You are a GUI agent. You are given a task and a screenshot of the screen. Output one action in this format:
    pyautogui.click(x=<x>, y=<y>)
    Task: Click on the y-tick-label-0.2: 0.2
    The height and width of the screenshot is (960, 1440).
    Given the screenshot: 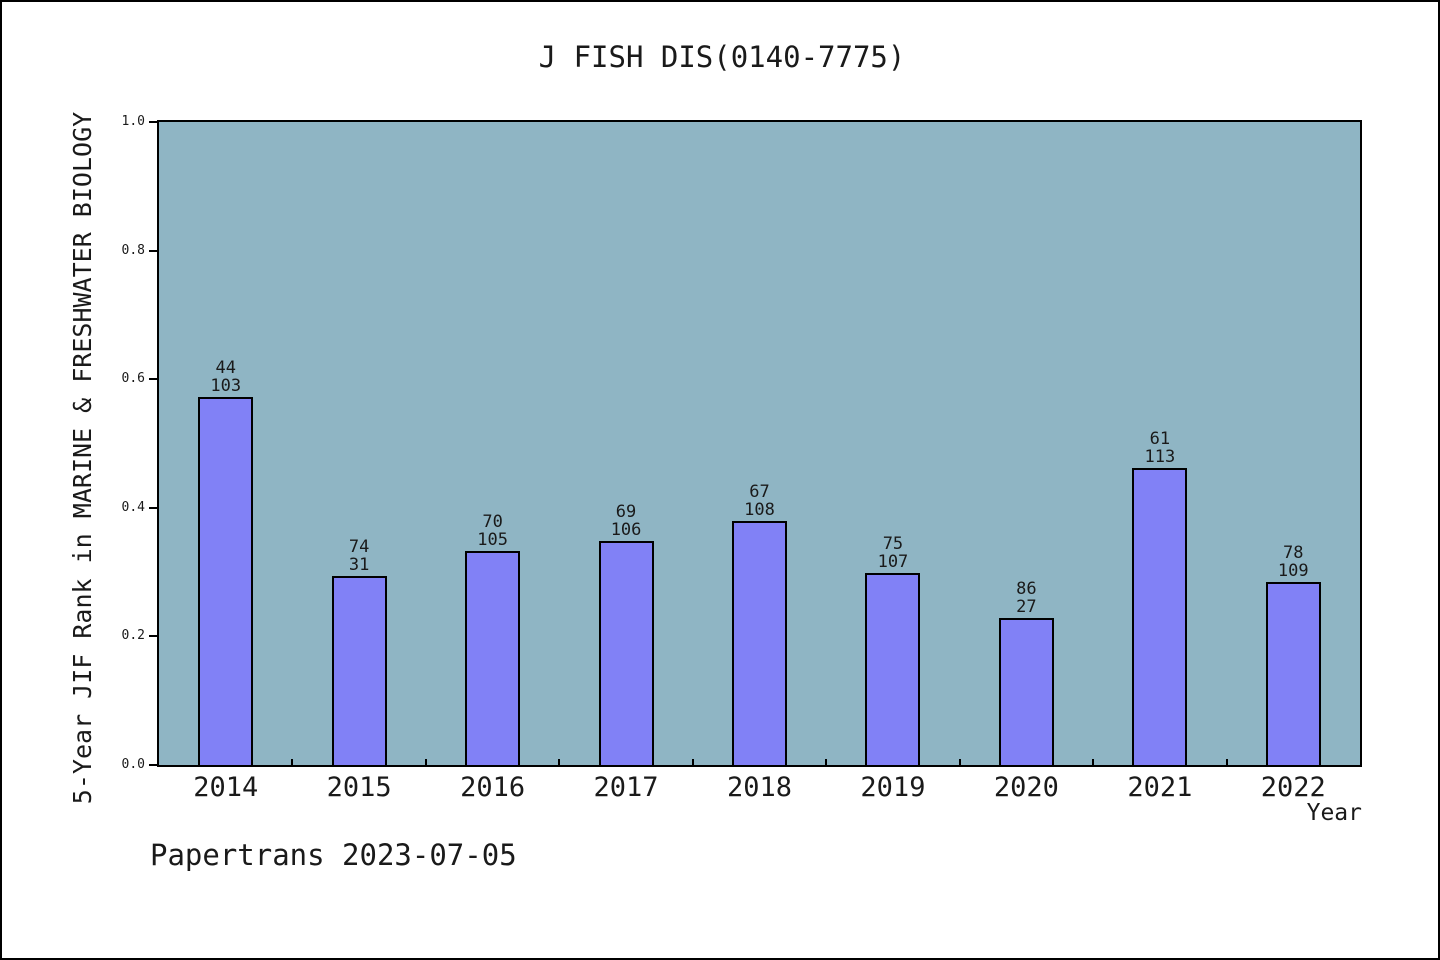 What is the action you would take?
    pyautogui.click(x=133, y=635)
    